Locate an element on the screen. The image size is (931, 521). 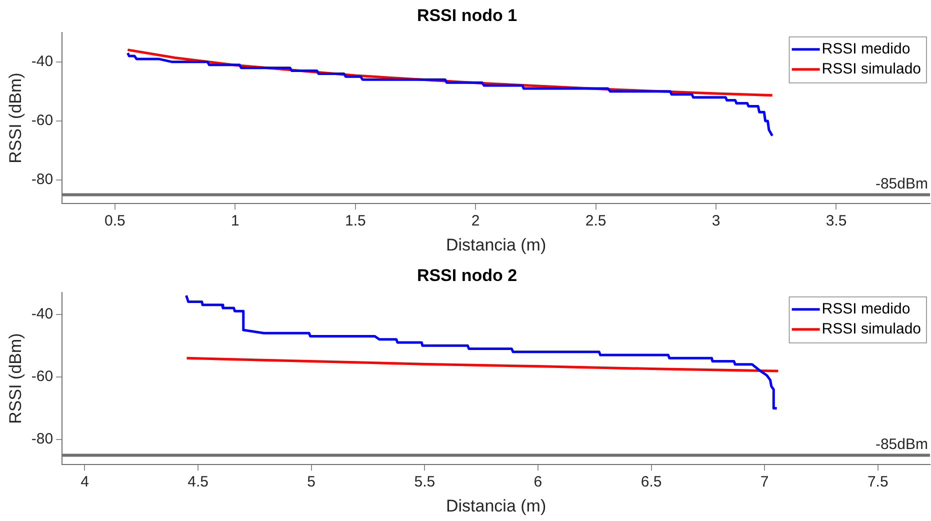
x-tick-label: 6 is located at coordinates (538, 482).